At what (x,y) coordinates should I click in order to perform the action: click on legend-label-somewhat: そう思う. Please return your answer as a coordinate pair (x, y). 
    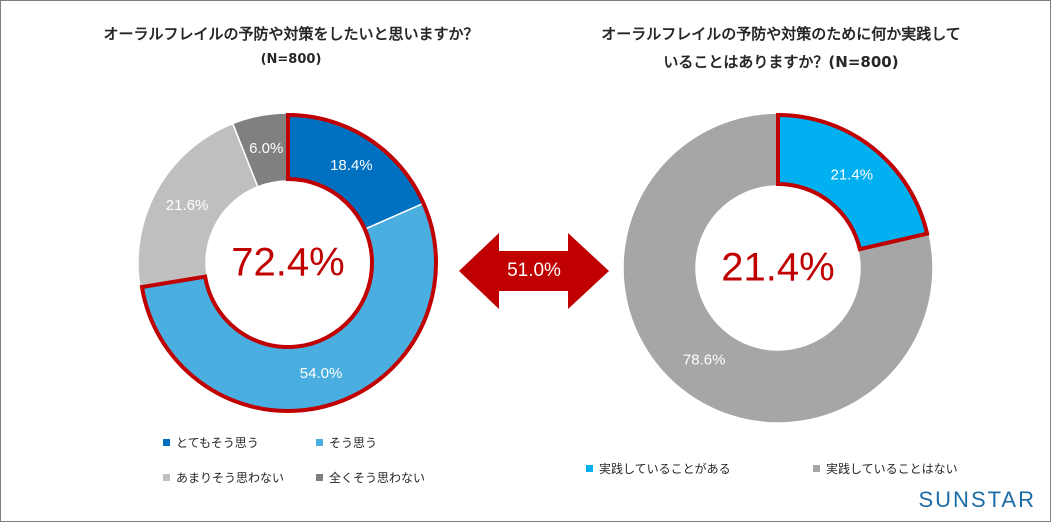
    Looking at the image, I should click on (353, 443).